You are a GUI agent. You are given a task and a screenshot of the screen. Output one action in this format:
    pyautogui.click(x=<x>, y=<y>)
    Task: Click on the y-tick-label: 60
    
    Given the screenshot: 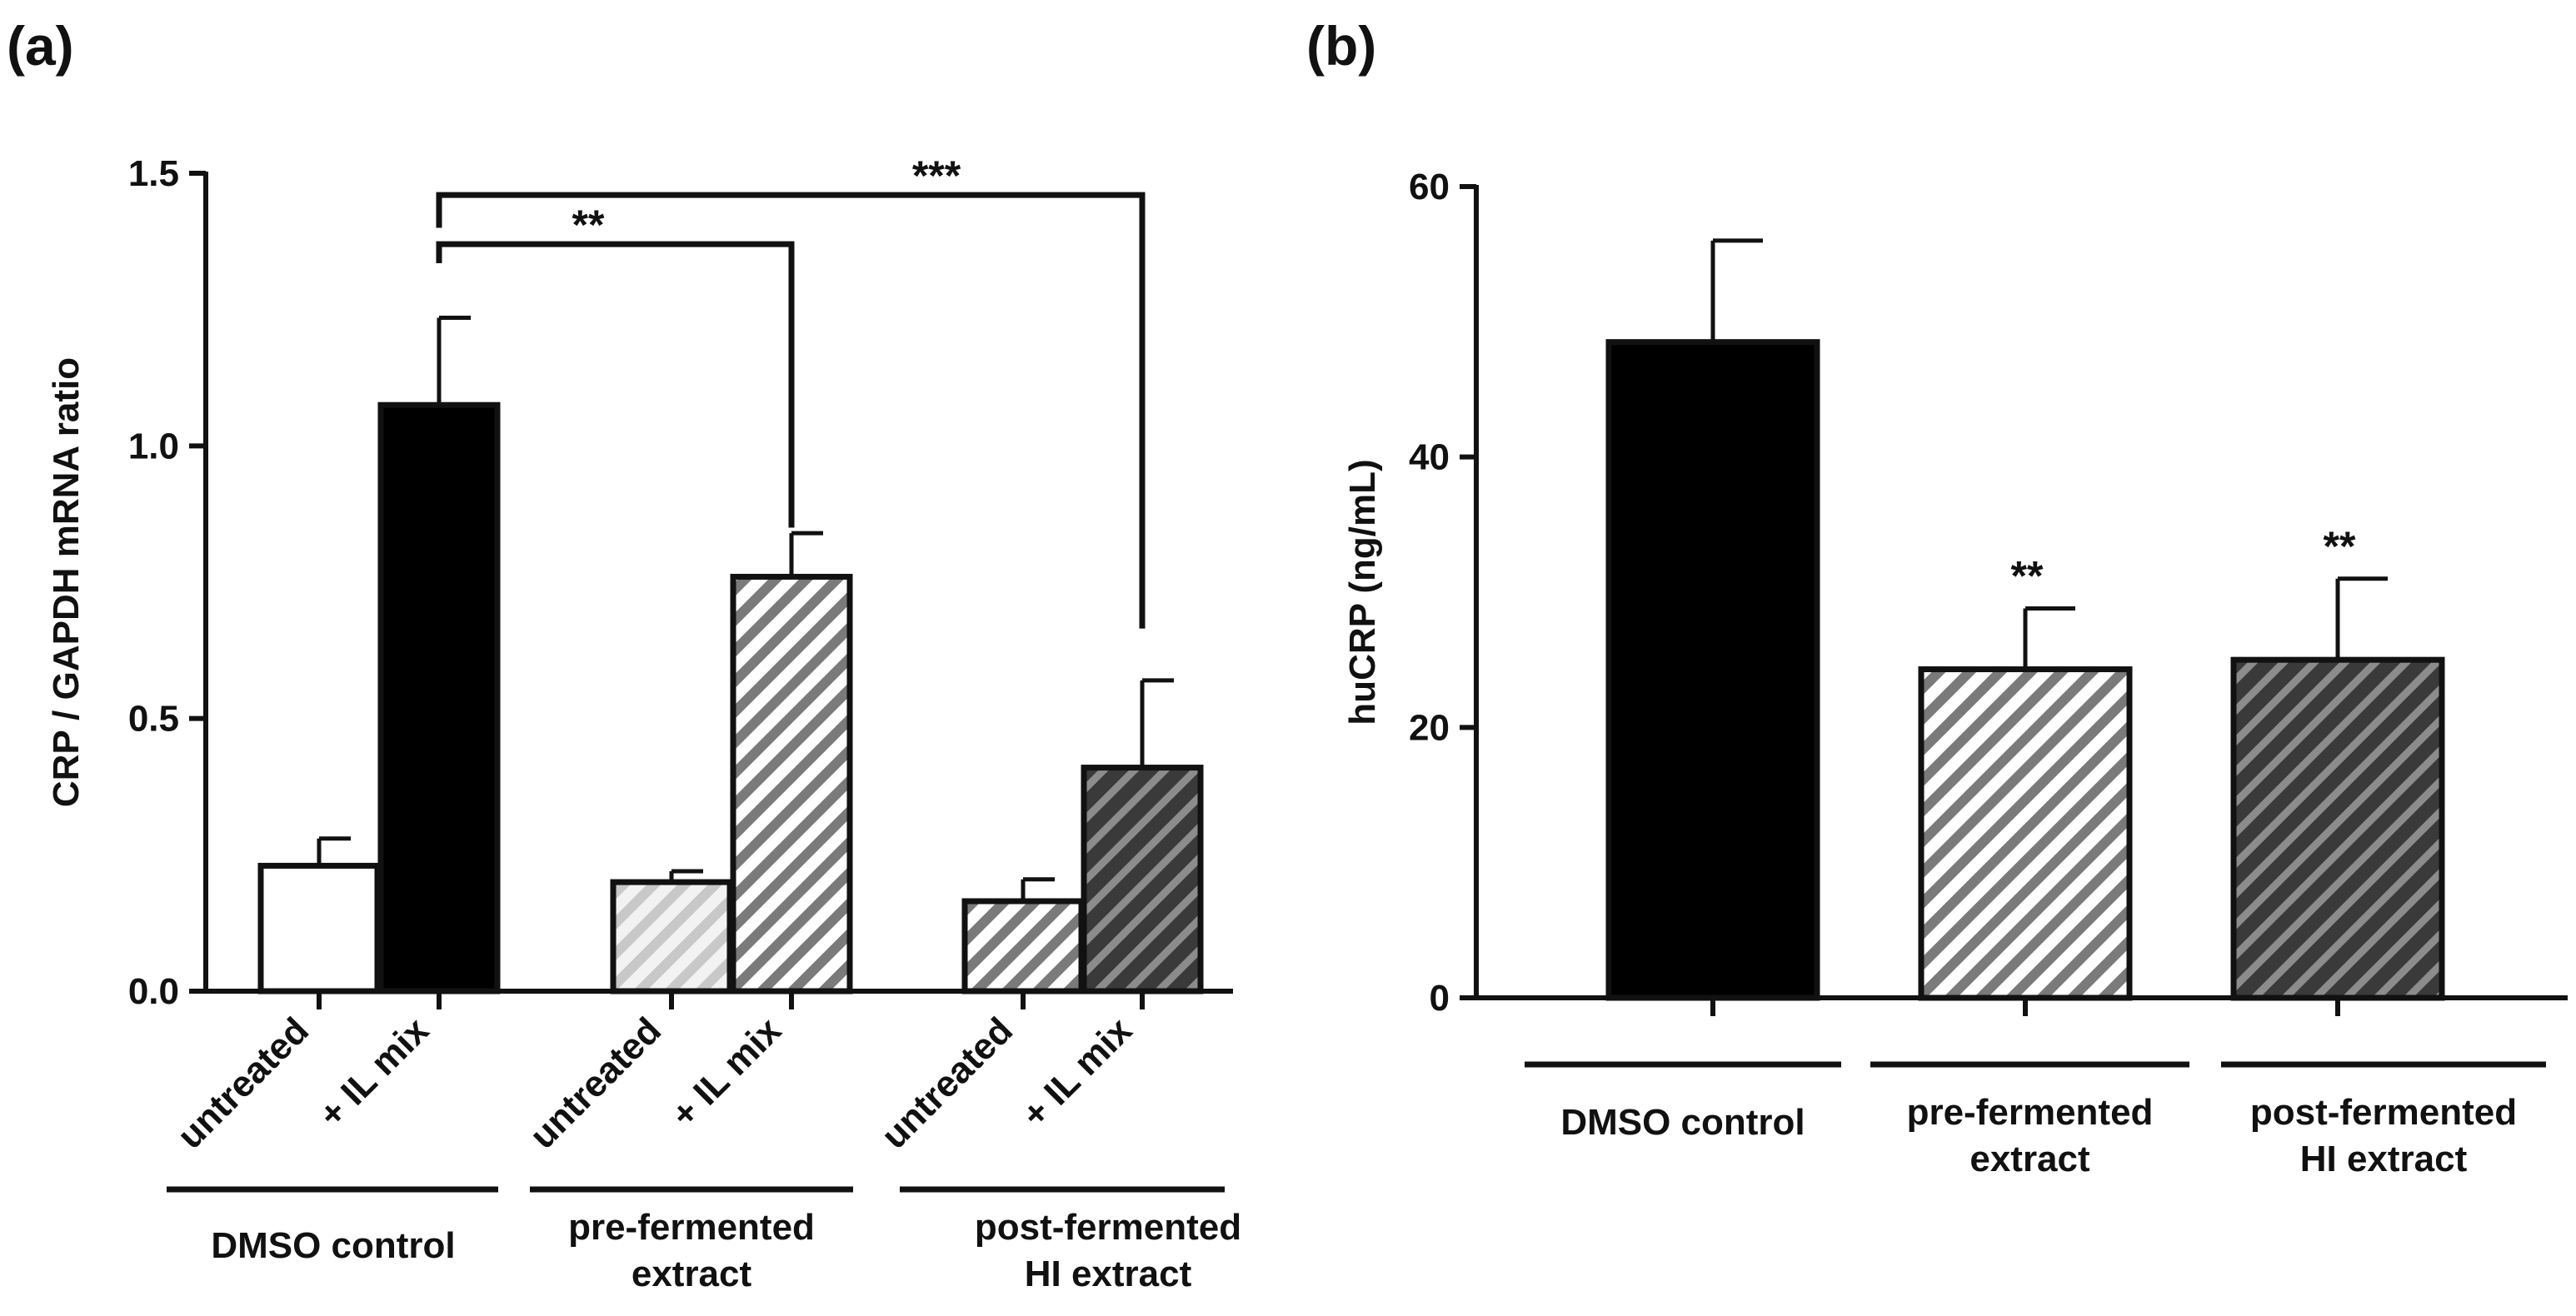 What is the action you would take?
    pyautogui.click(x=1429, y=187)
    